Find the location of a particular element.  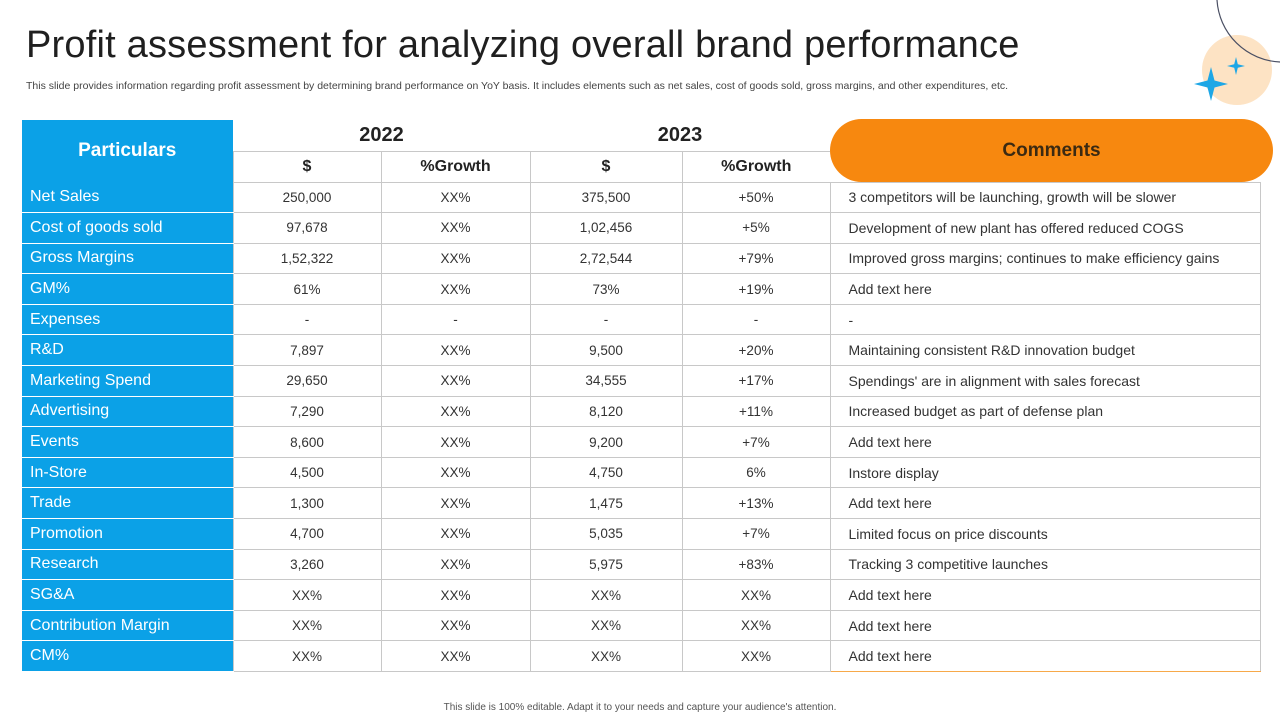

value-2022: 4,500 is located at coordinates (306, 472).